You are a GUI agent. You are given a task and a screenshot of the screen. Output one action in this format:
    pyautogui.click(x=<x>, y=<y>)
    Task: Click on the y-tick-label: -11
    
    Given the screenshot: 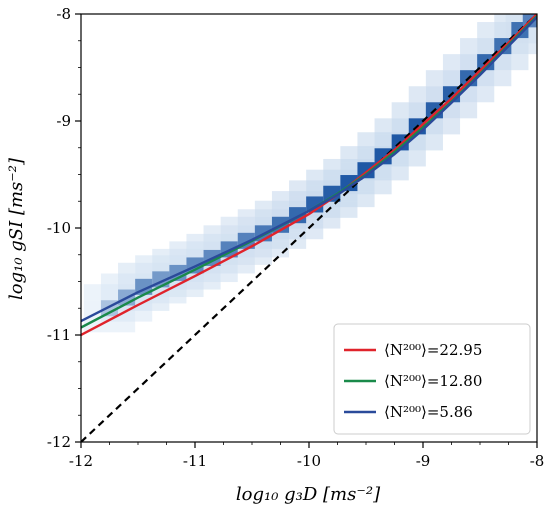 What is the action you would take?
    pyautogui.click(x=59, y=335)
    